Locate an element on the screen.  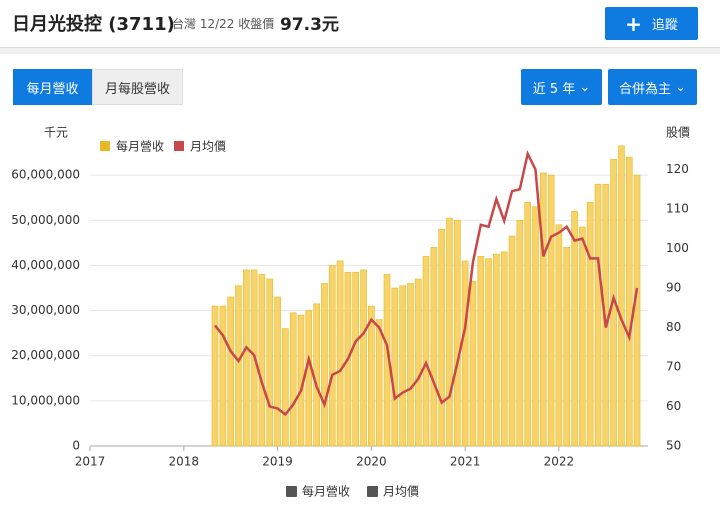
price: 97.3元 is located at coordinates (309, 25).